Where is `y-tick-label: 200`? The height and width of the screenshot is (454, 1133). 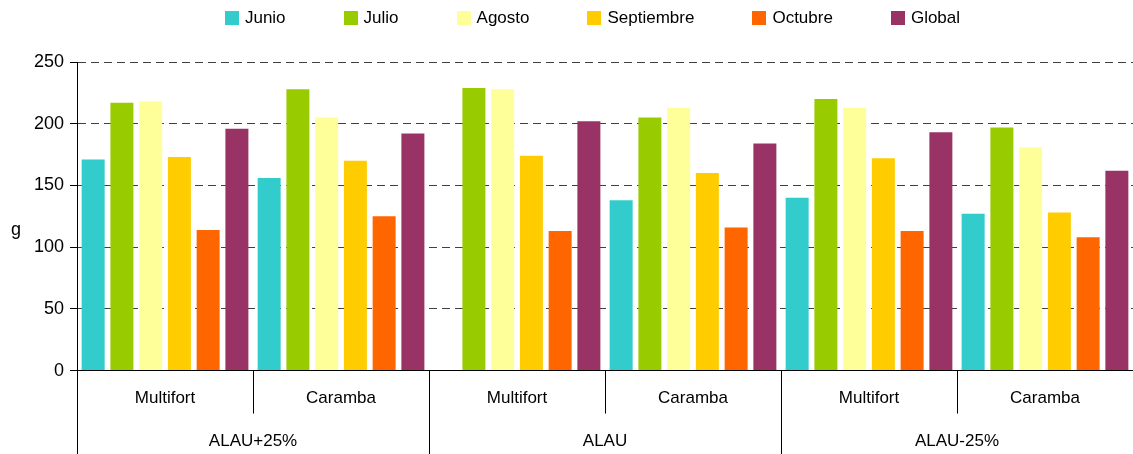
y-tick-label: 200 is located at coordinates (49, 122).